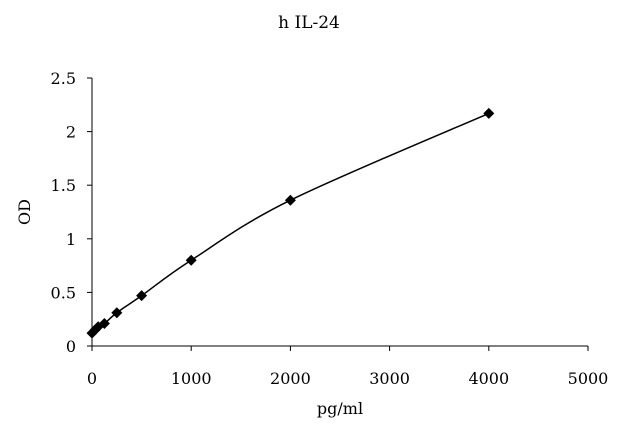  Describe the element at coordinates (389, 378) in the screenshot. I see `x-tick-label: 3000` at that location.